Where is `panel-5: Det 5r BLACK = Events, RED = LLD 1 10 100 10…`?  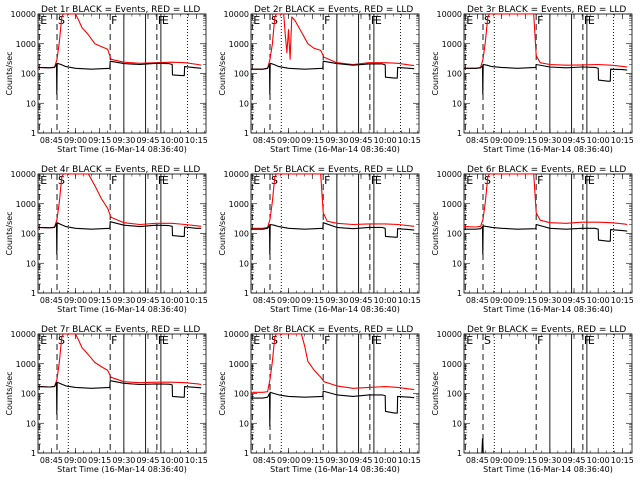 panel-5: Det 5r BLACK = Events, RED = LLD 1 10 100 10… is located at coordinates (319, 239).